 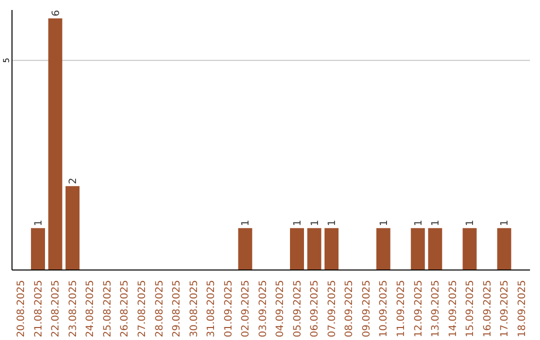 What do you see at coordinates (22, 309) in the screenshot?
I see `x-tick-label: 20.08.2025` at bounding box center [22, 309].